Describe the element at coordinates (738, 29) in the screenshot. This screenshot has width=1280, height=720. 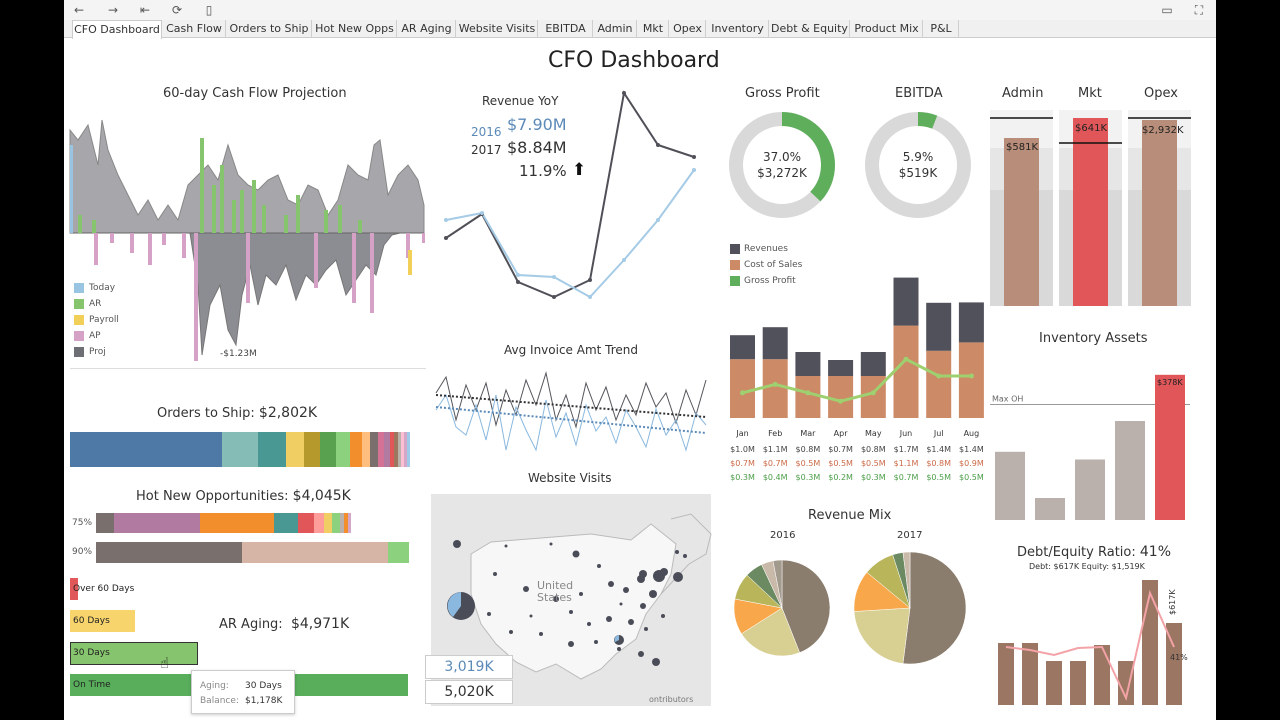
I see `tab-inventory: Inventory` at that location.